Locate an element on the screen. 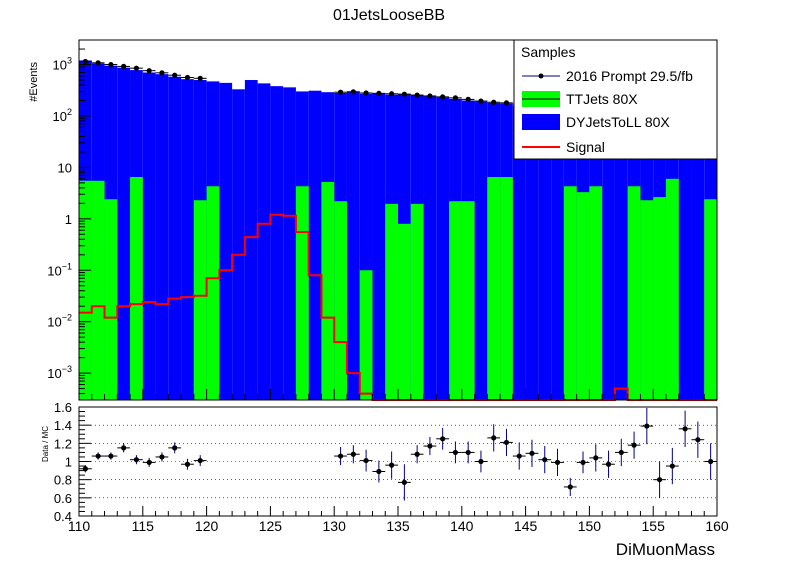 This screenshot has width=796, height=572. x-tick-label: 160 is located at coordinates (717, 526).